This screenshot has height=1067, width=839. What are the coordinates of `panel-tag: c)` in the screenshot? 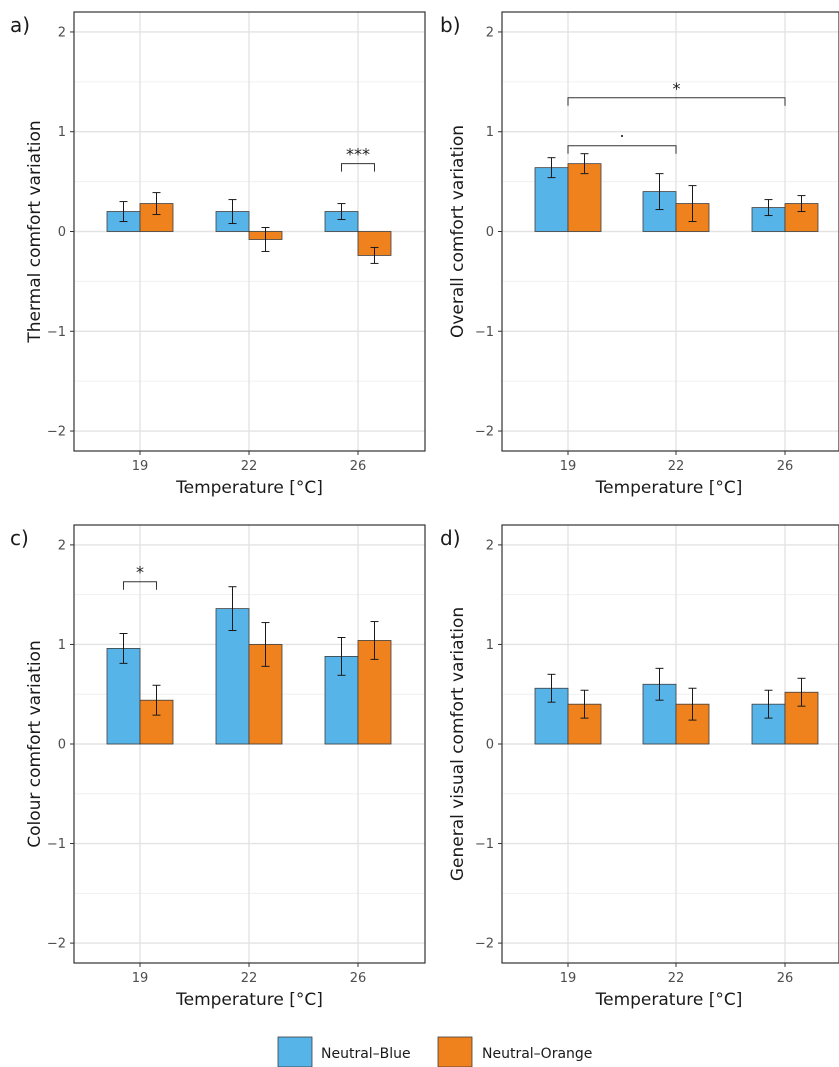 It's located at (19, 538).